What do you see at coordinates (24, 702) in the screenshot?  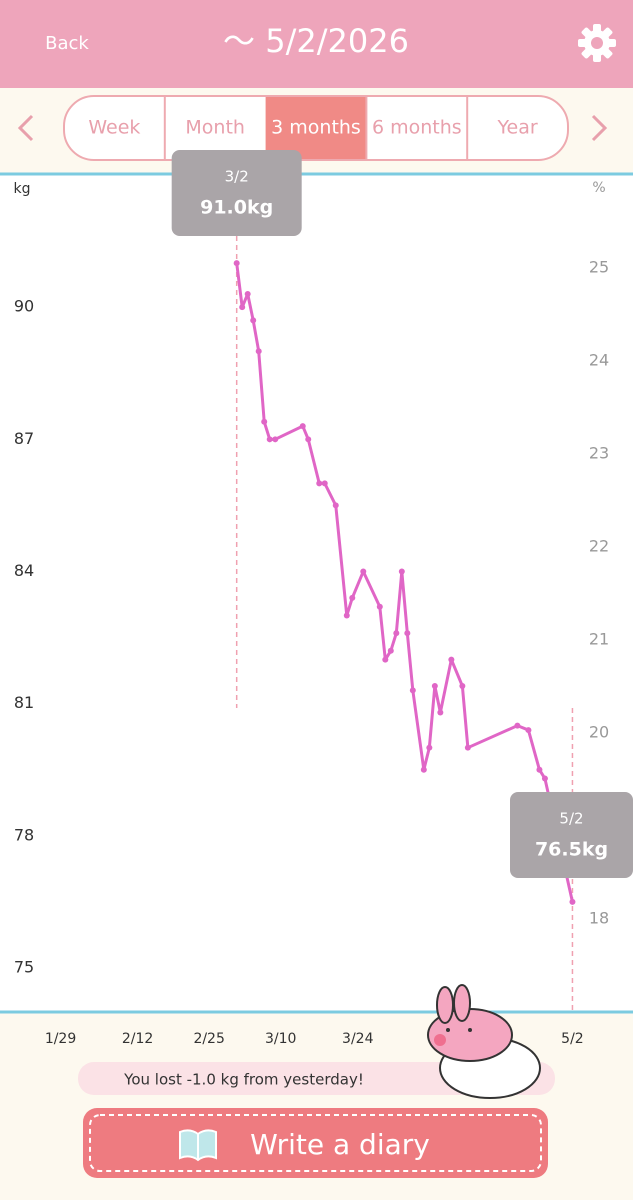 I see `y-tick-label: 81` at bounding box center [24, 702].